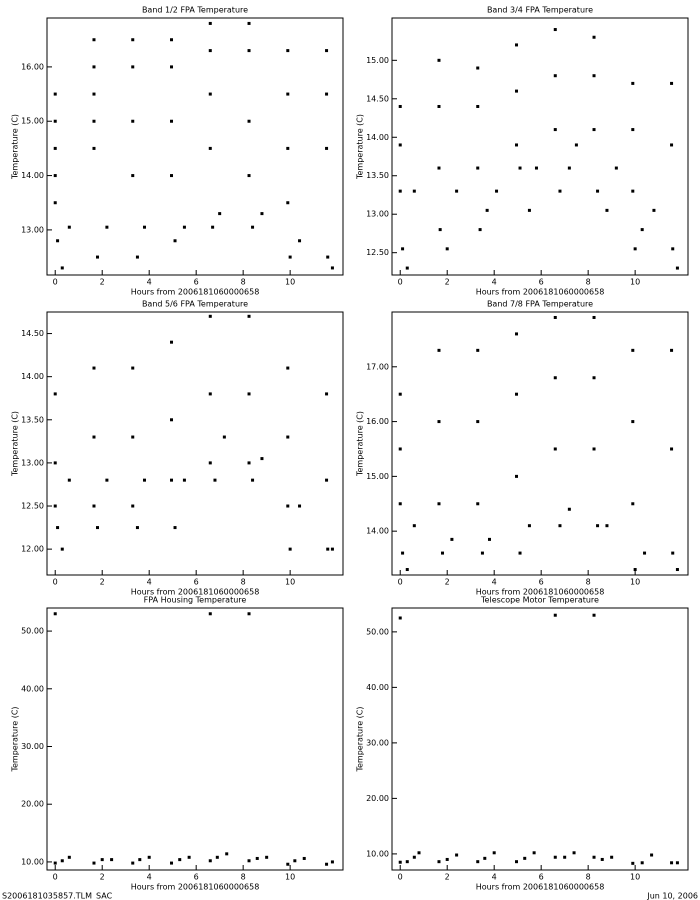  Describe the element at coordinates (32, 506) in the screenshot. I see `y-tick-label: 12.50` at that location.